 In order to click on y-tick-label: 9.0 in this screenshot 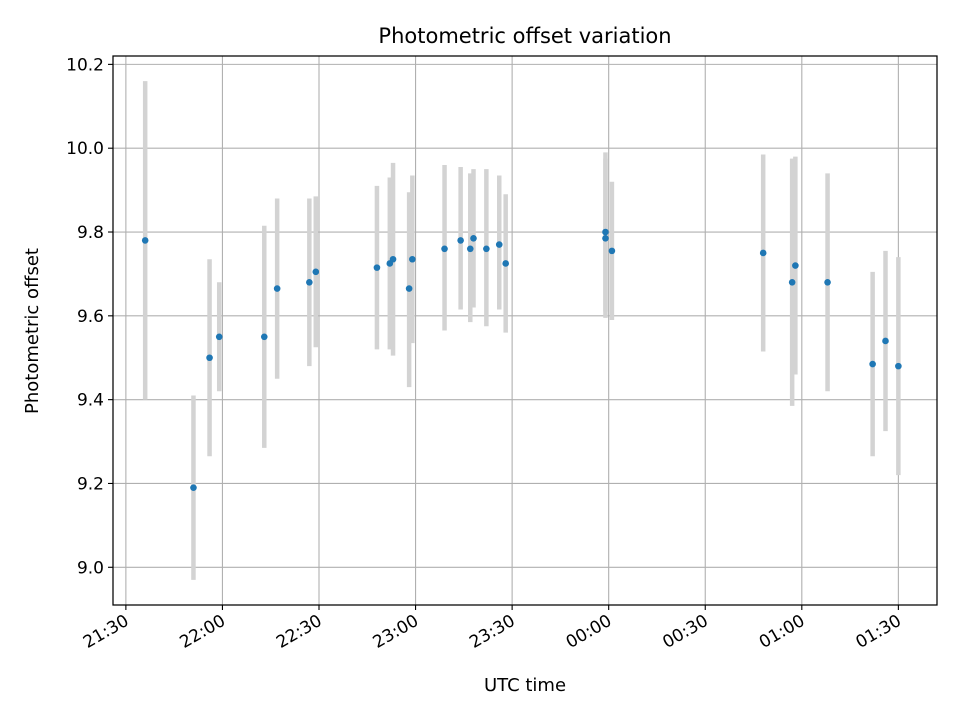, I will do `click(90, 568)`.